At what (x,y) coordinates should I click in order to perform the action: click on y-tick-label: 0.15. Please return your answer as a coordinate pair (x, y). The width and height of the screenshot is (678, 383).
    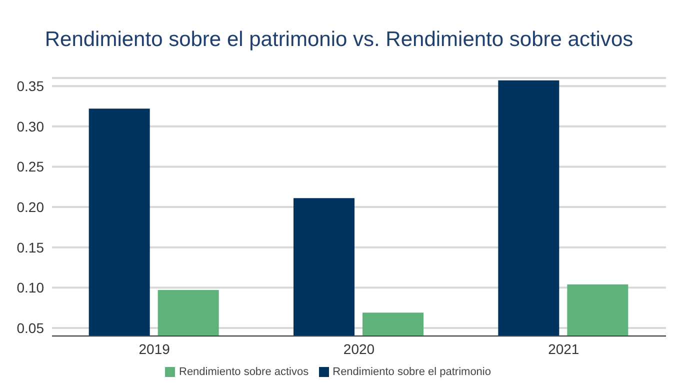
    Looking at the image, I should click on (30, 247).